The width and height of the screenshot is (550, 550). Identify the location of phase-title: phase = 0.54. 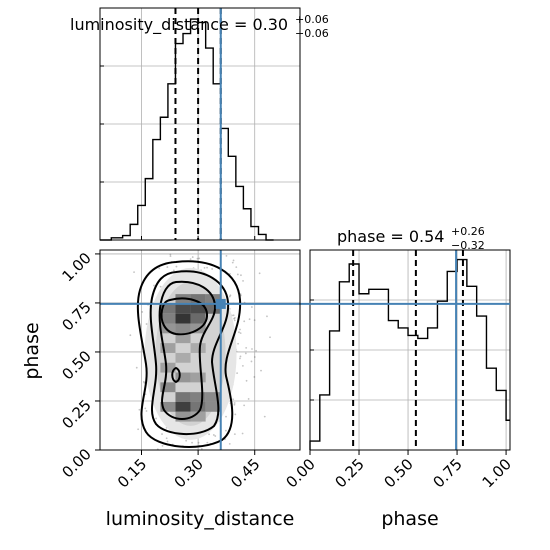
(390, 236).